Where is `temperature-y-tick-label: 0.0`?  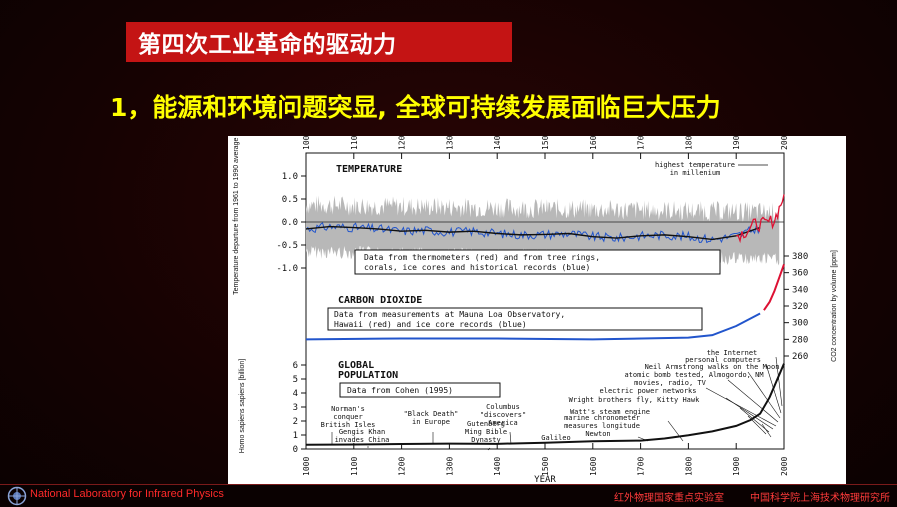 temperature-y-tick-label: 0.0 is located at coordinates (290, 223).